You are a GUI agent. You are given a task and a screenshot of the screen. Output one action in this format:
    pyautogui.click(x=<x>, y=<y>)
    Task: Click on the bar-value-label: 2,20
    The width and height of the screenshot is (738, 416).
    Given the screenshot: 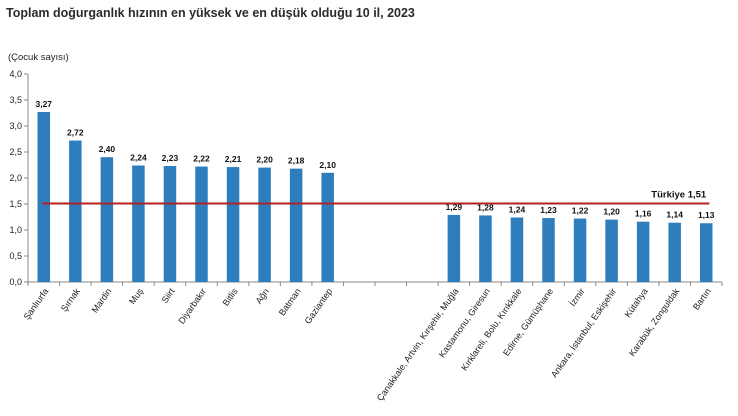 What is the action you would take?
    pyautogui.click(x=264, y=160)
    